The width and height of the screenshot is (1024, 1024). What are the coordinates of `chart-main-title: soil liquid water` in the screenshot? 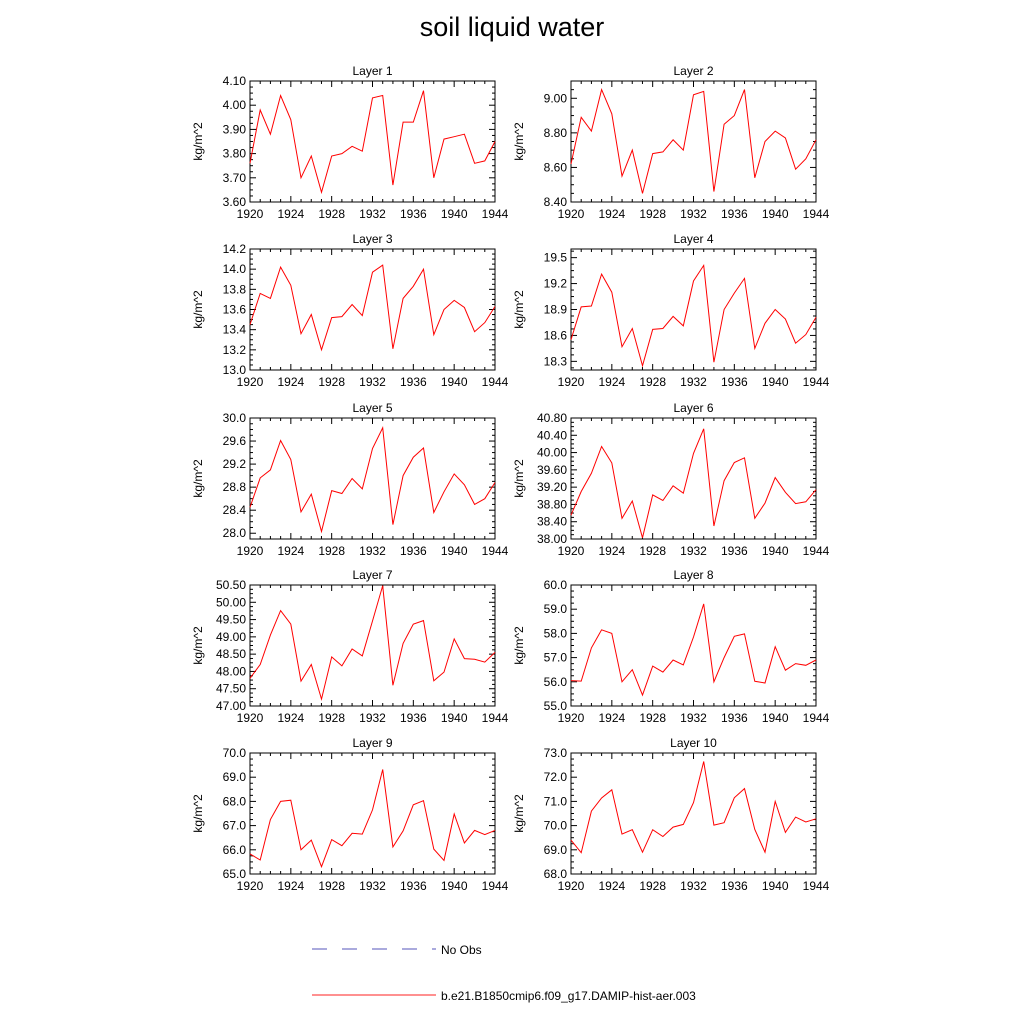 It's located at (512, 27).